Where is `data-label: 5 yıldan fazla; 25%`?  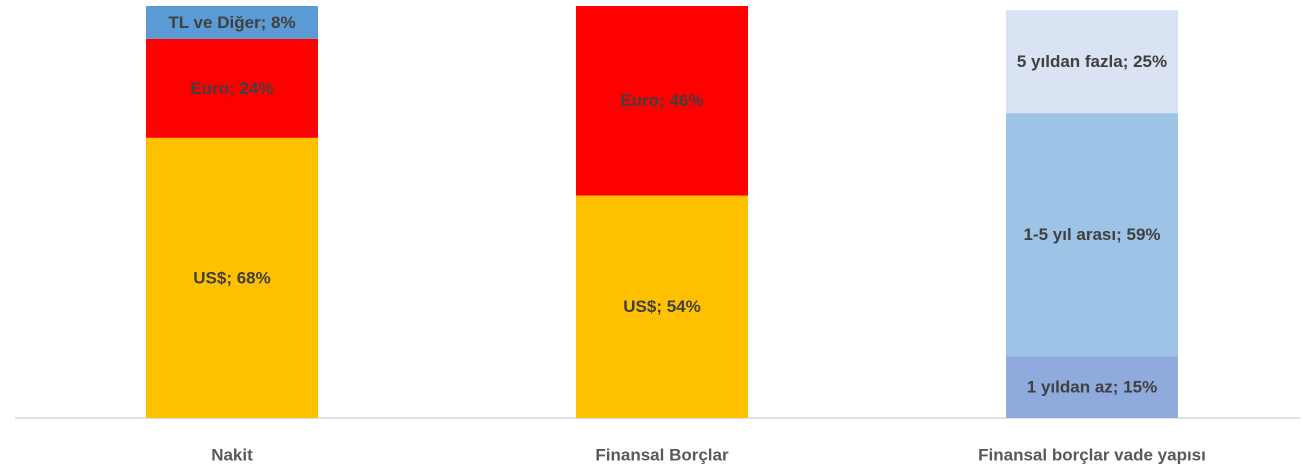 data-label: 5 yıldan fazla; 25% is located at coordinates (1092, 61).